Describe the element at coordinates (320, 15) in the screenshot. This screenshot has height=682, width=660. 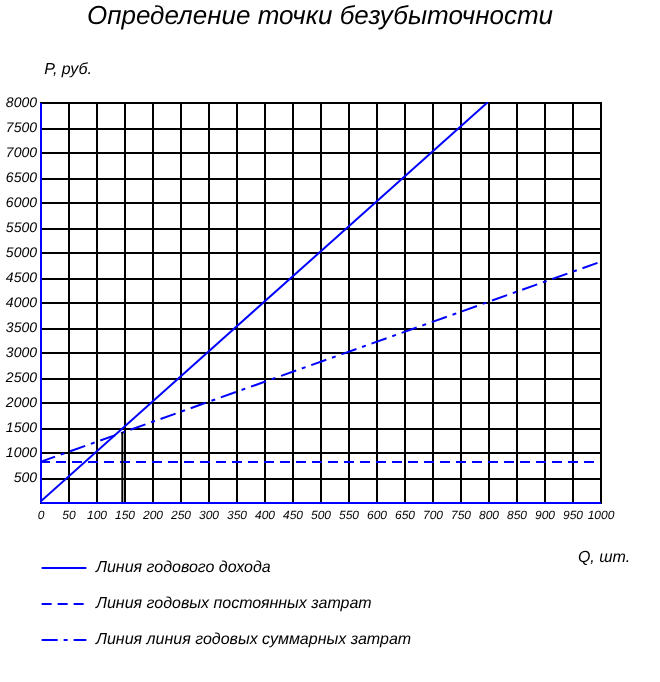
I see `chart-title: Определение точки безубыточности` at that location.